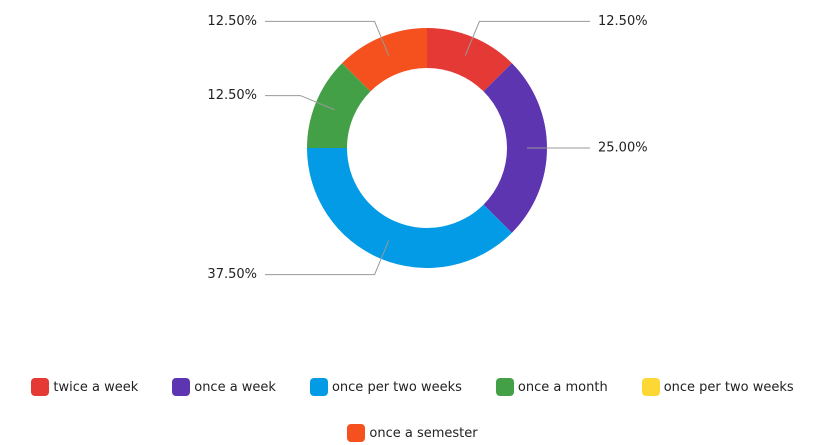  Describe the element at coordinates (562, 387) in the screenshot. I see `legend-label: once a month` at that location.